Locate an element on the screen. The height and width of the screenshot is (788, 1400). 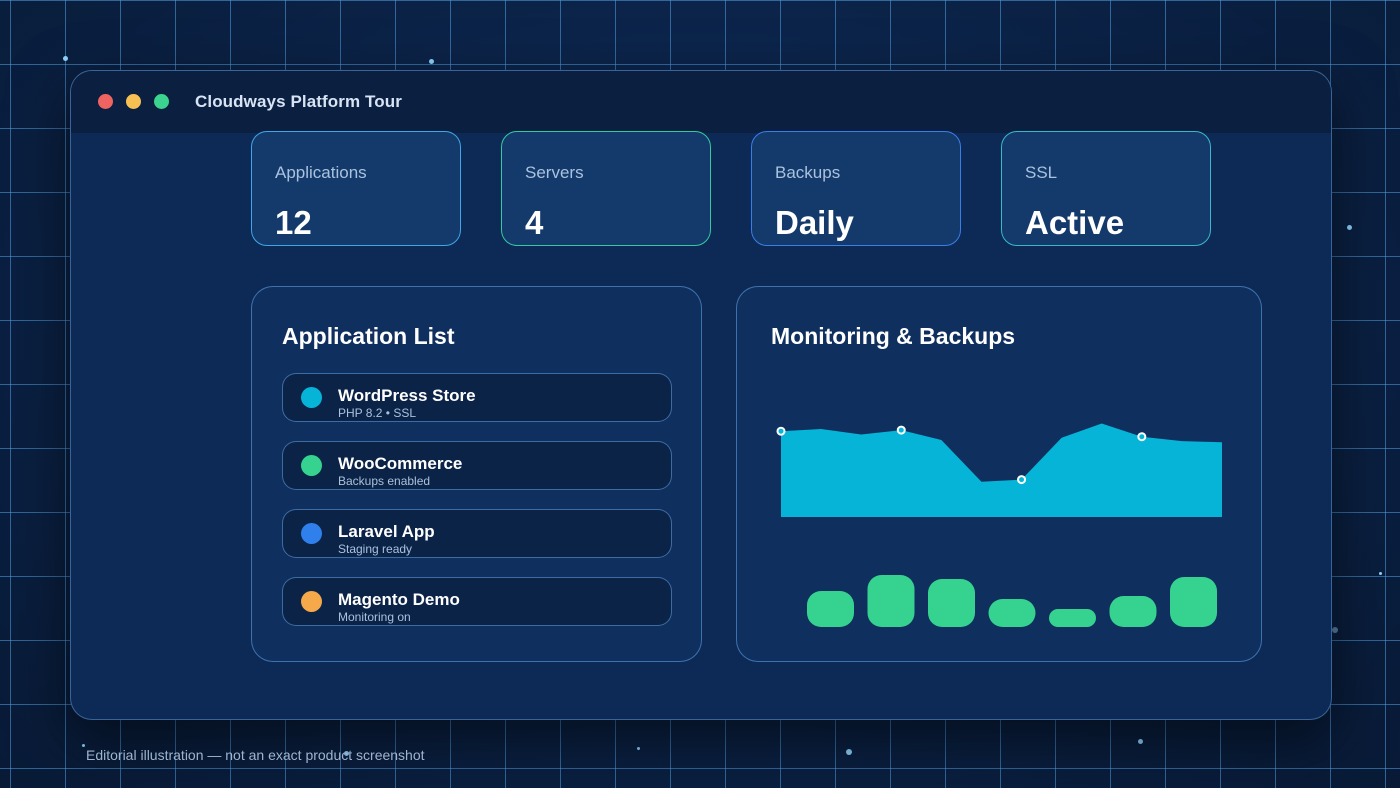
close-window-button is located at coordinates (105, 101).